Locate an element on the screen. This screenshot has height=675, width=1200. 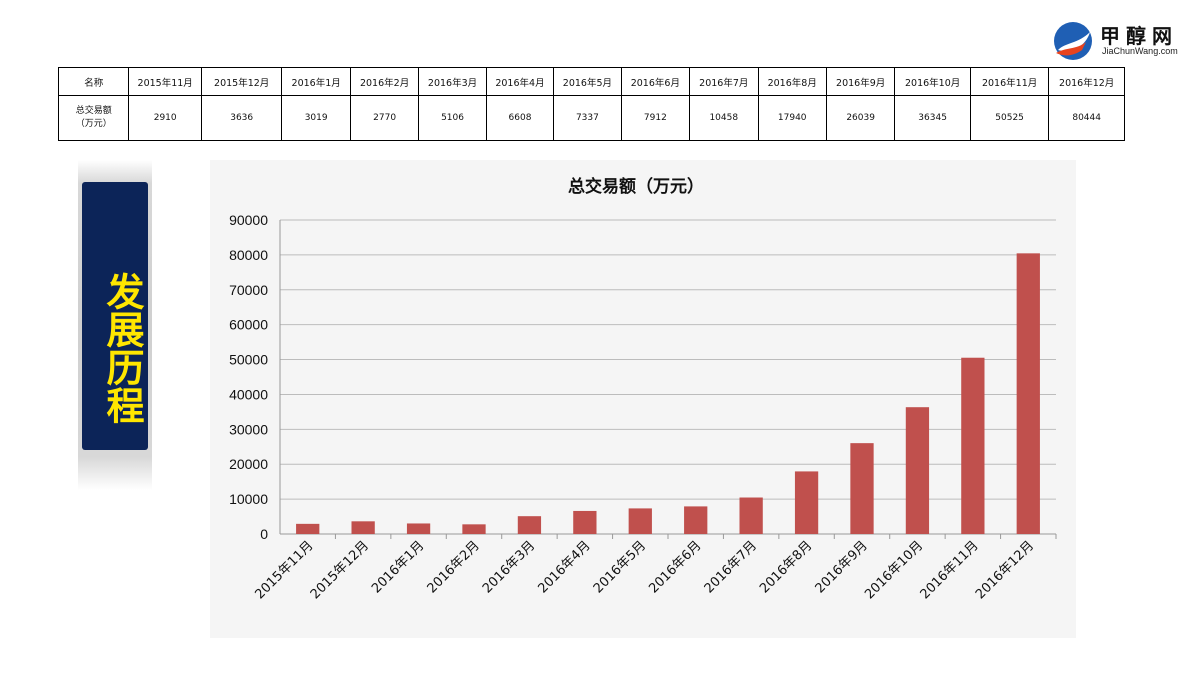
header-month-cell: 2016年2月 is located at coordinates (384, 81).